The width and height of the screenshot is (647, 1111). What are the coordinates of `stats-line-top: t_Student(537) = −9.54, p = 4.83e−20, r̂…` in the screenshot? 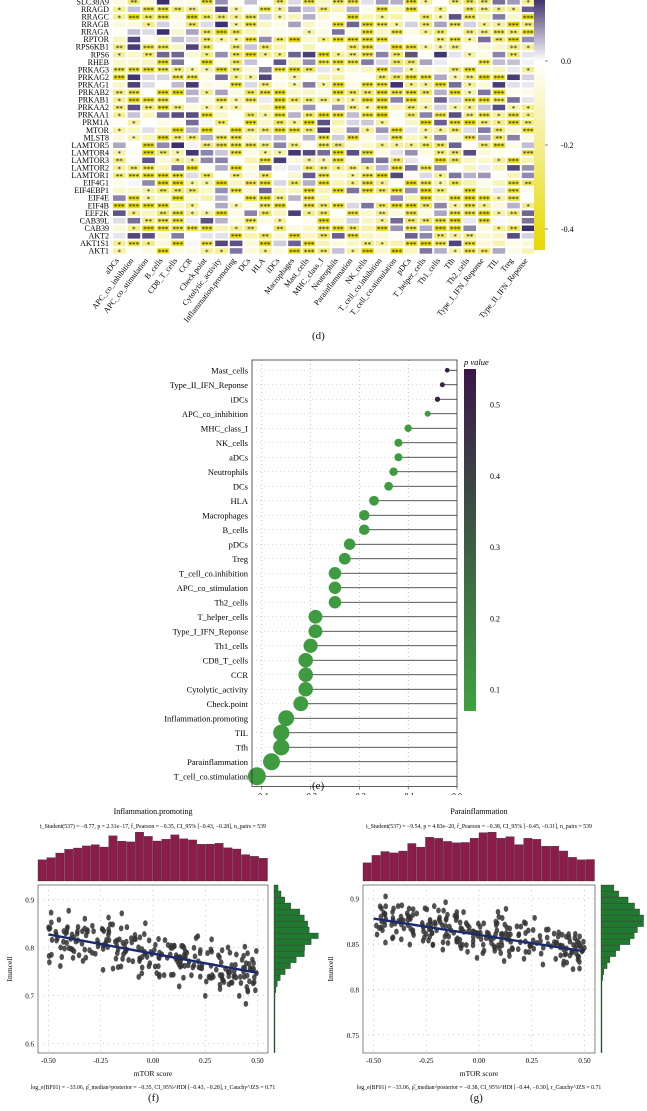 It's located at (479, 826).